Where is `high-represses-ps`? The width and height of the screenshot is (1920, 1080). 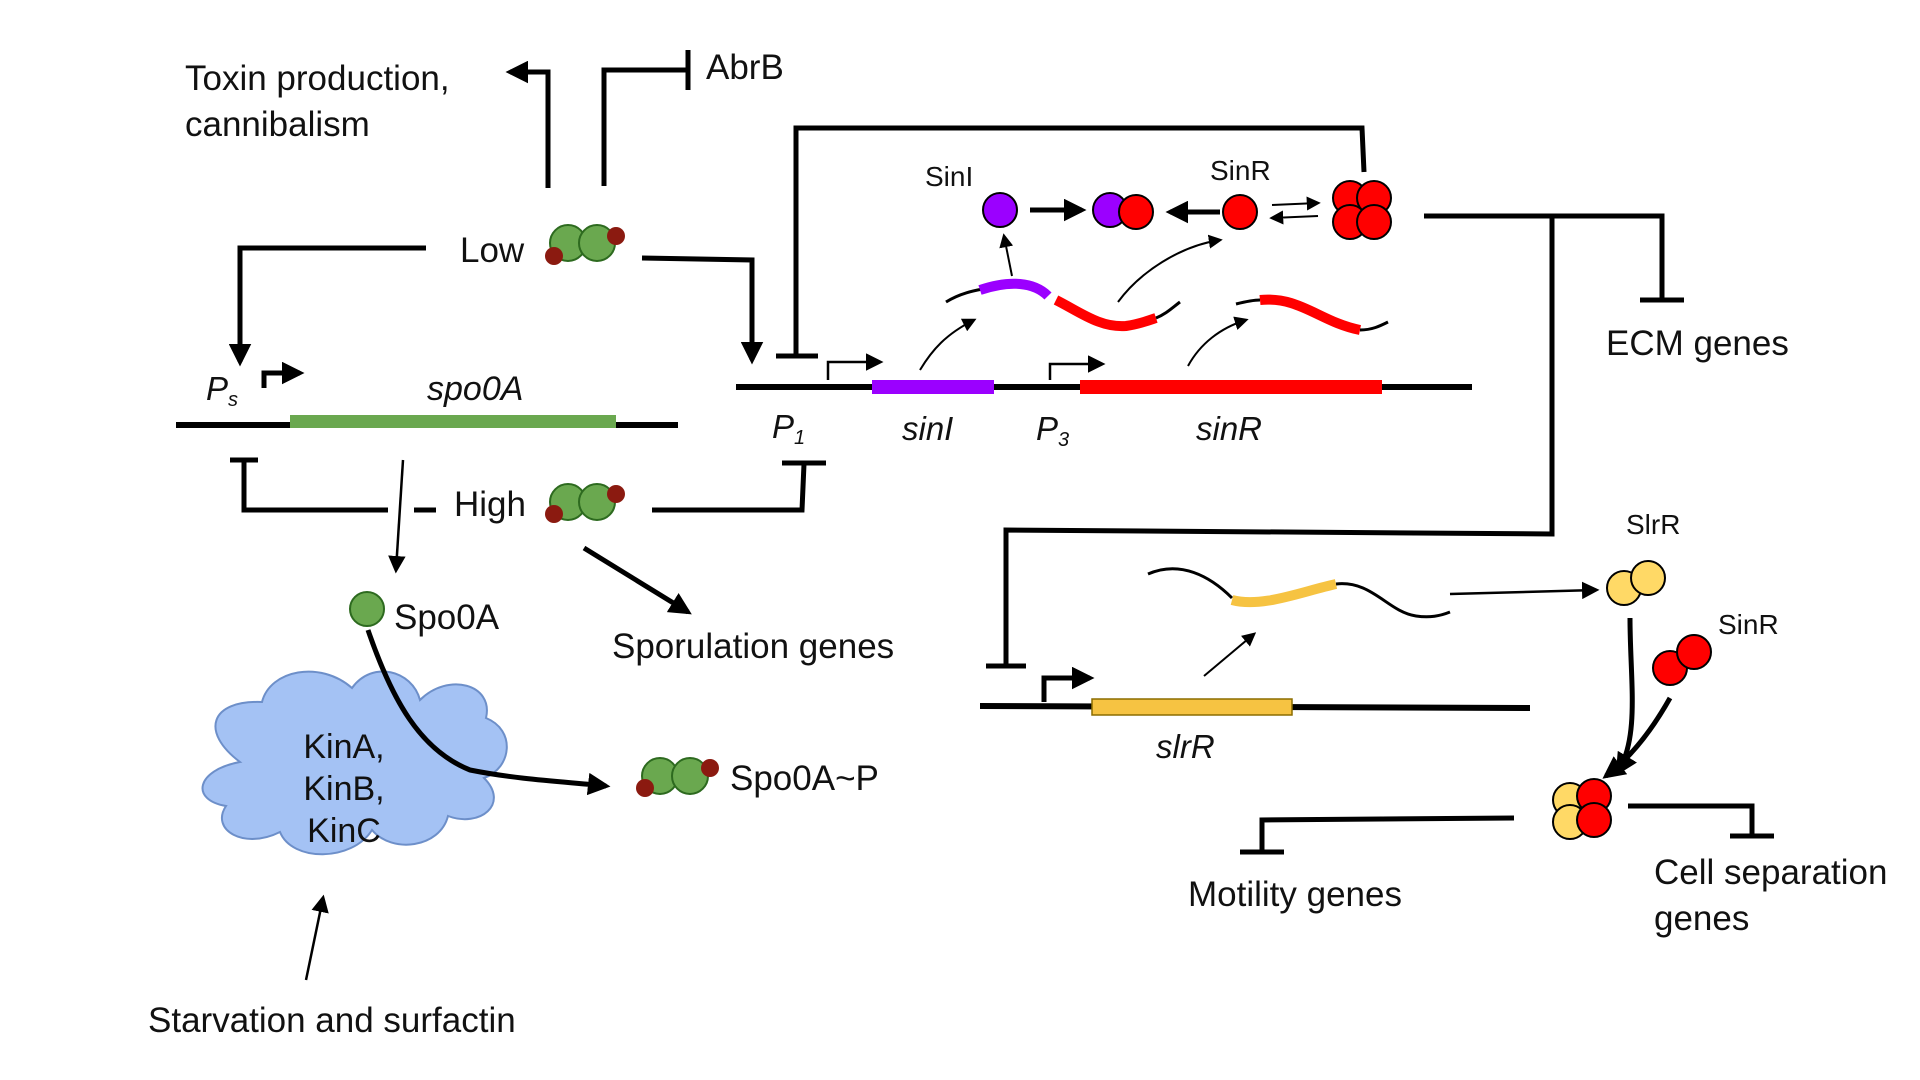
high-represses-ps is located at coordinates (333, 485).